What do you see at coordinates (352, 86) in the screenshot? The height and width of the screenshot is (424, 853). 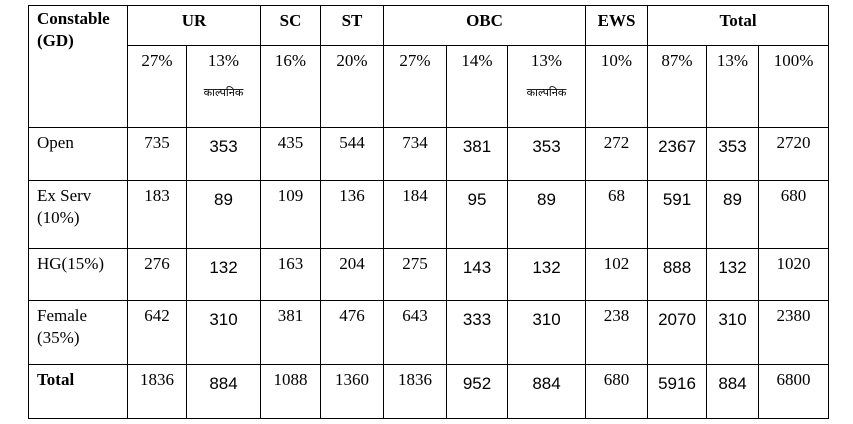 I see `subheader-cell: 20%` at bounding box center [352, 86].